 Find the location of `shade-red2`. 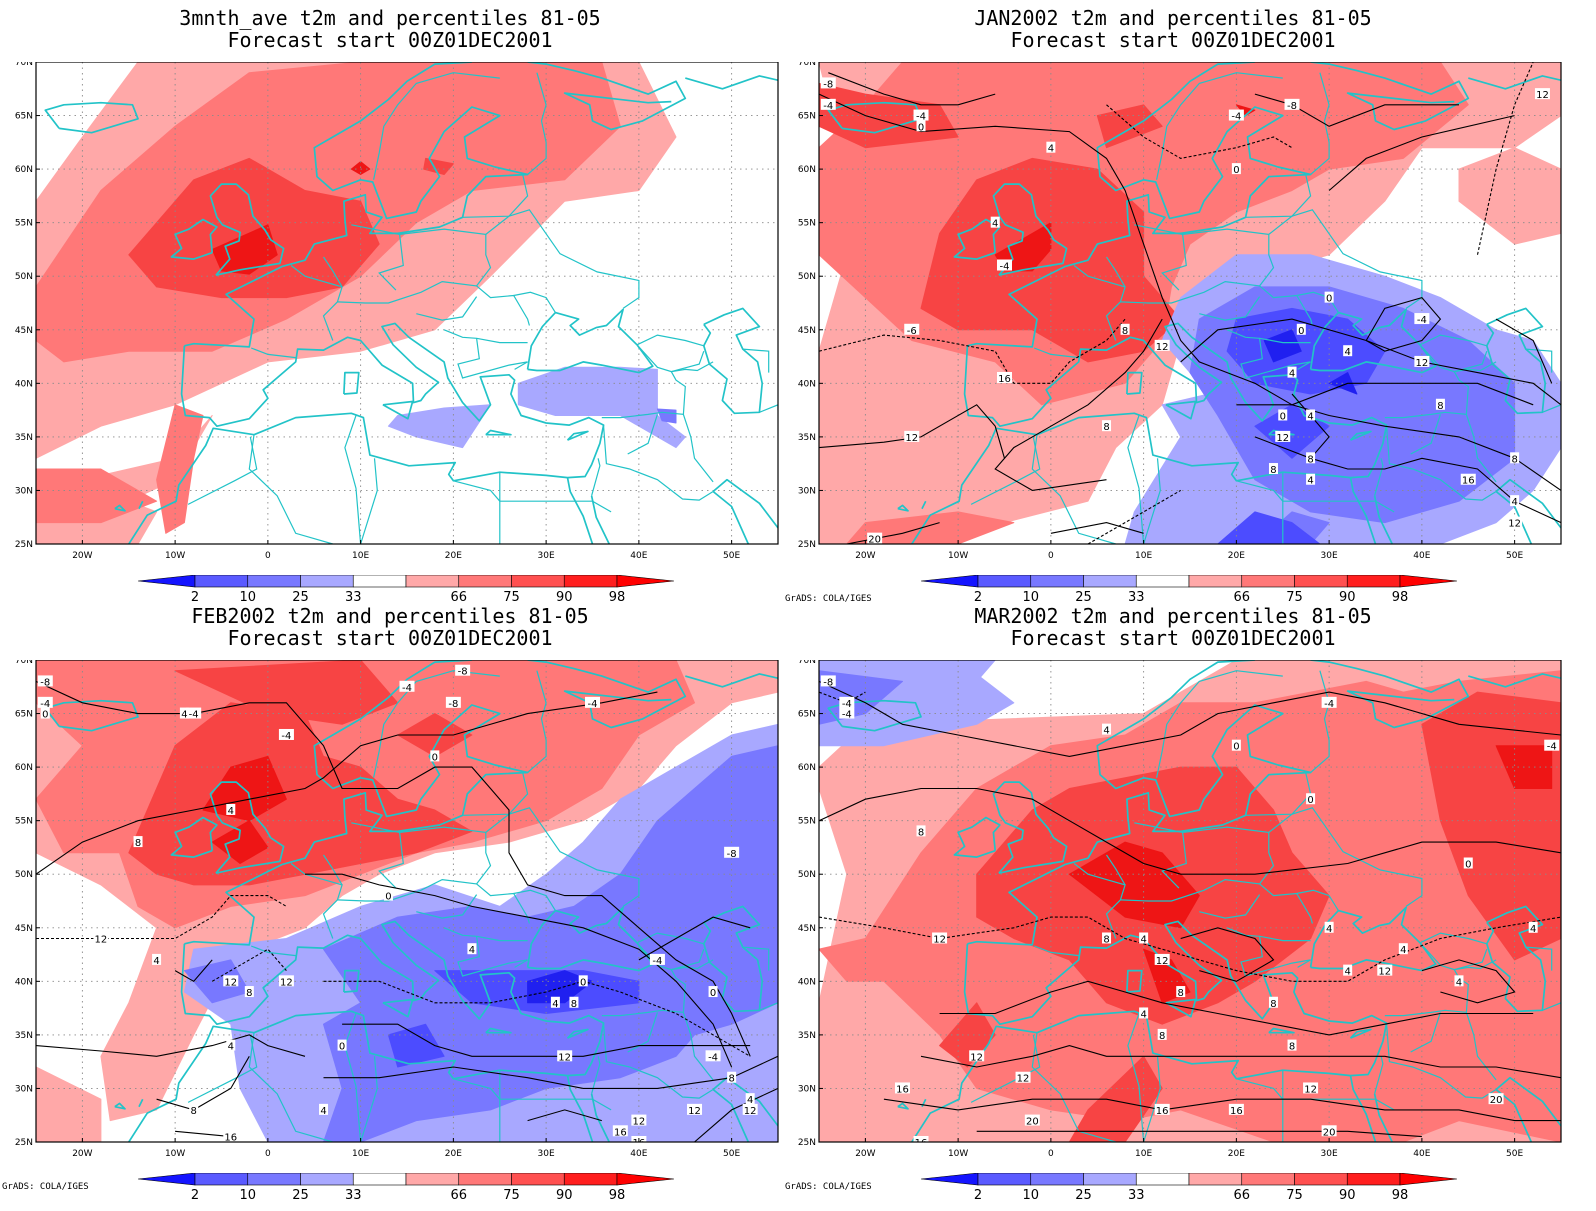

shade-red2 is located at coordinates (97, 496).